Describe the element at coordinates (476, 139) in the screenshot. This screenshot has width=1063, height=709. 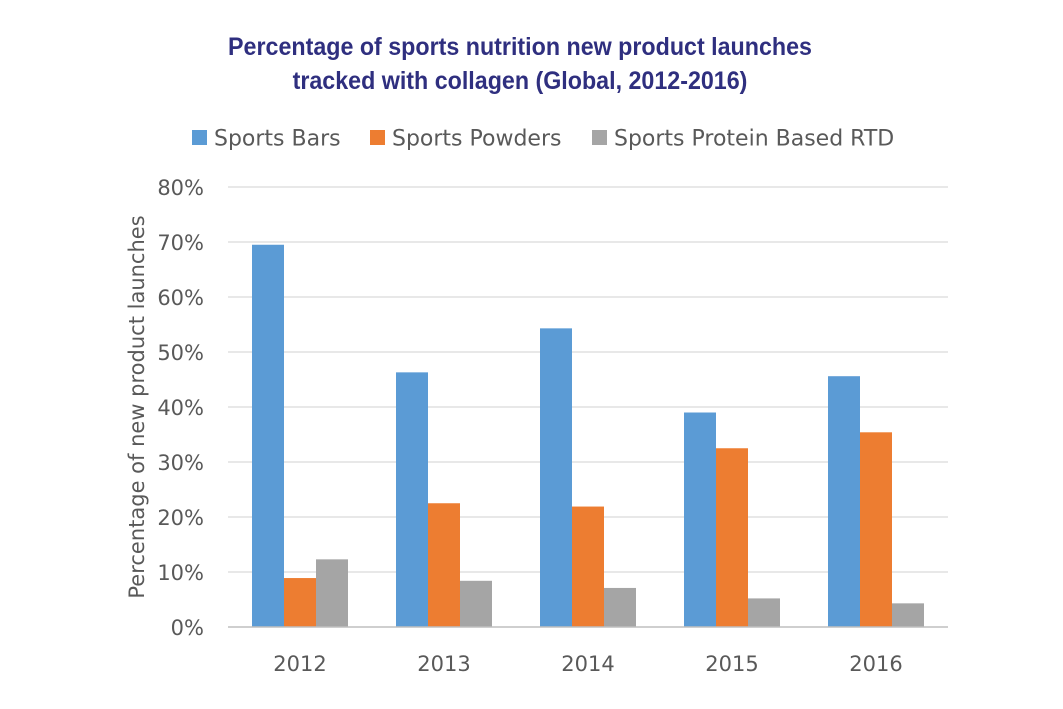
I see `legend-label: Sports Powders` at that location.